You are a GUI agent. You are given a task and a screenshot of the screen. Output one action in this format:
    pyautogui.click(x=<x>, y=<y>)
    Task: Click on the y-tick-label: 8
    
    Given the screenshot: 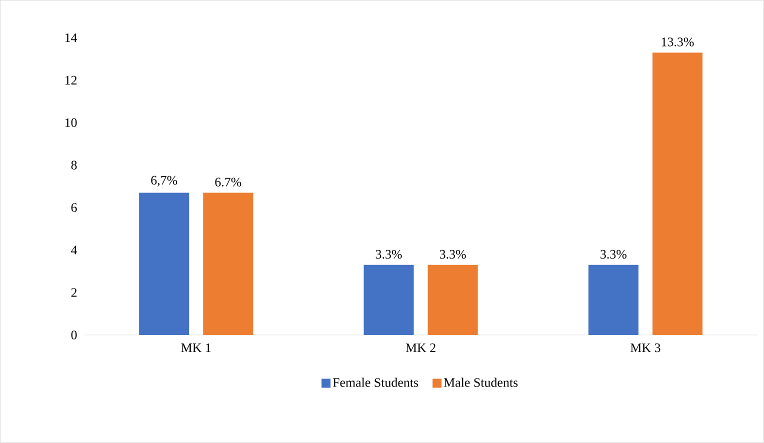 What is the action you would take?
    pyautogui.click(x=74, y=165)
    